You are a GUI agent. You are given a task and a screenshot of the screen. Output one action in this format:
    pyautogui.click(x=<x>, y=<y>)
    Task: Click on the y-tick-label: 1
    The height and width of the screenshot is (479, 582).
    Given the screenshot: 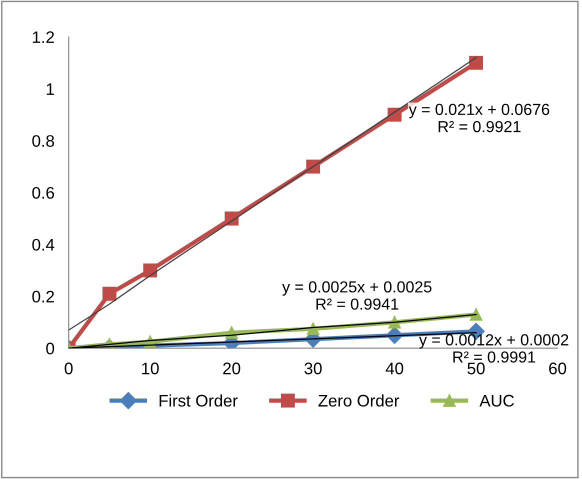 What is the action you would take?
    pyautogui.click(x=50, y=89)
    